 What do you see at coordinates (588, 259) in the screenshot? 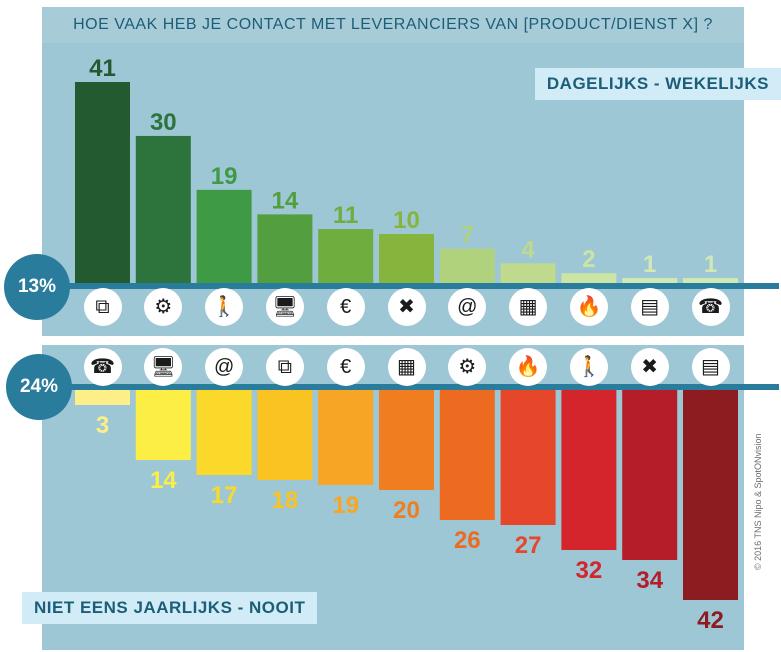
I see `top-bar-value-9: 2` at bounding box center [588, 259].